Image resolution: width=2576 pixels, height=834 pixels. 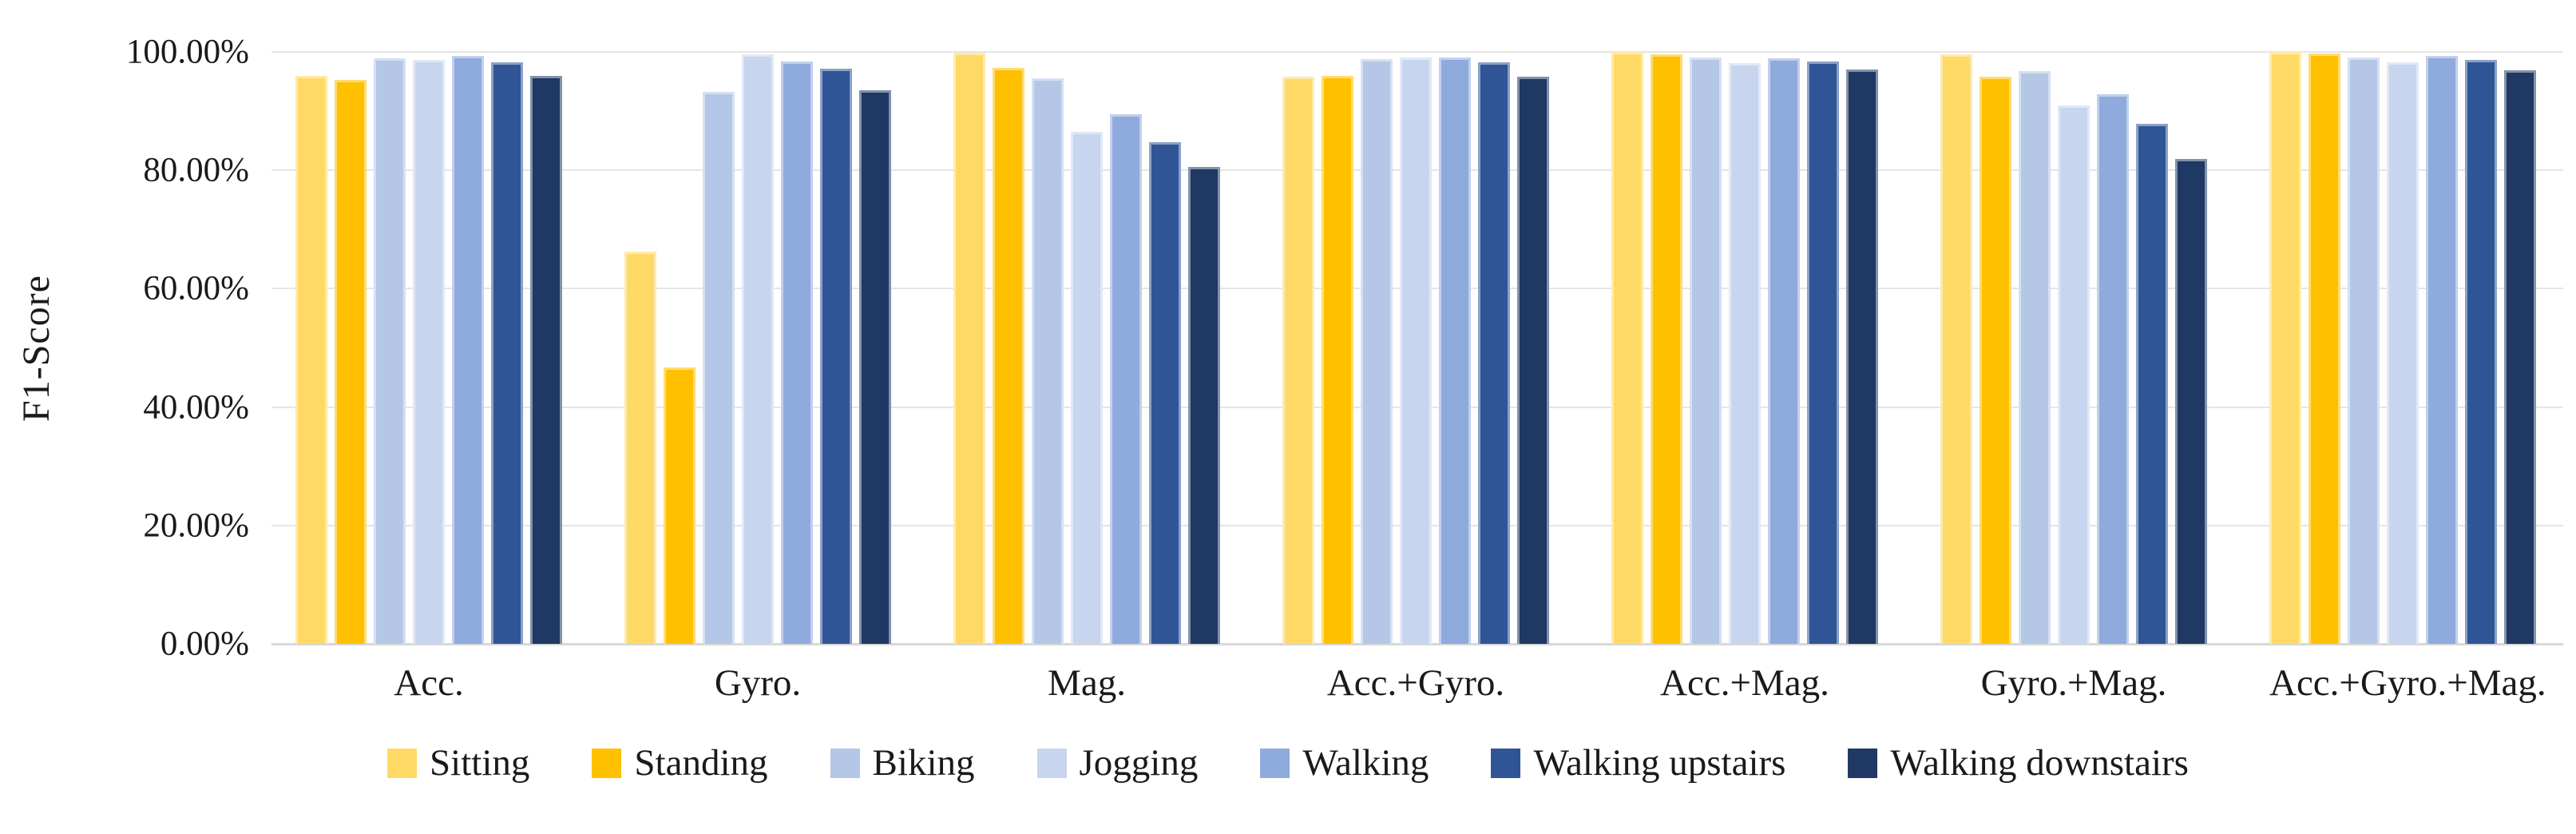 What do you see at coordinates (2039, 763) in the screenshot?
I see `legend-label: Walking downstairs` at bounding box center [2039, 763].